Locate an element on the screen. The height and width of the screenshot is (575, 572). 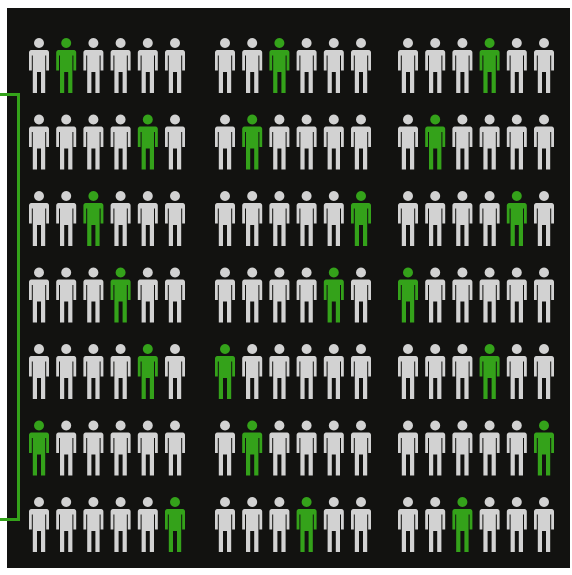
bracket-line is located at coordinates (10, 307).